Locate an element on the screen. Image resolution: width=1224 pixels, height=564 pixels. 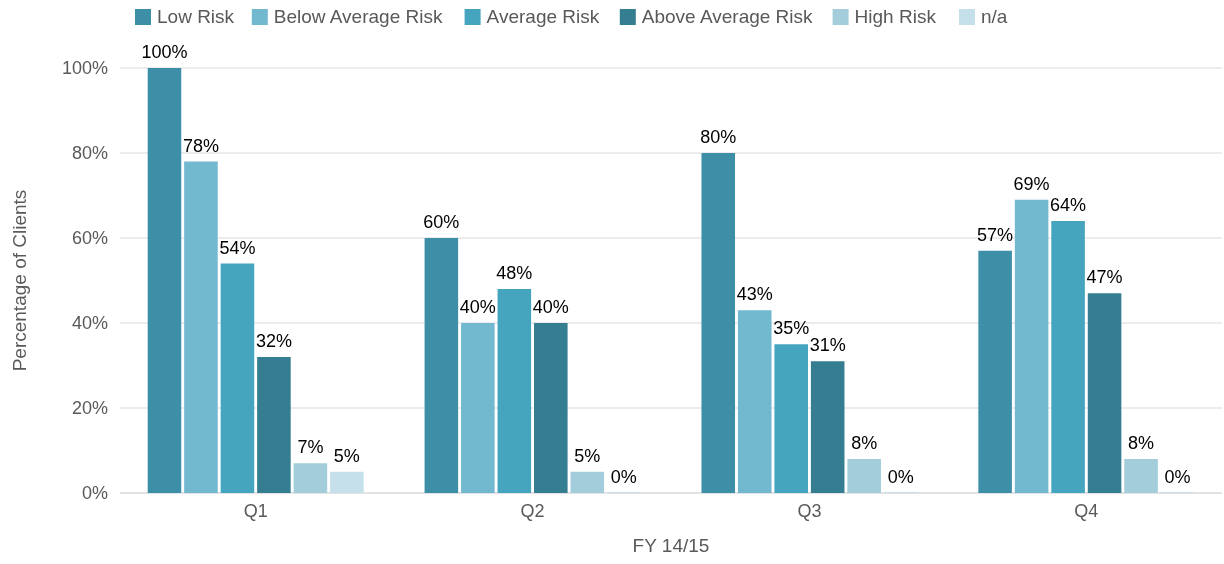
y-tick-label: 60% is located at coordinates (89, 238).